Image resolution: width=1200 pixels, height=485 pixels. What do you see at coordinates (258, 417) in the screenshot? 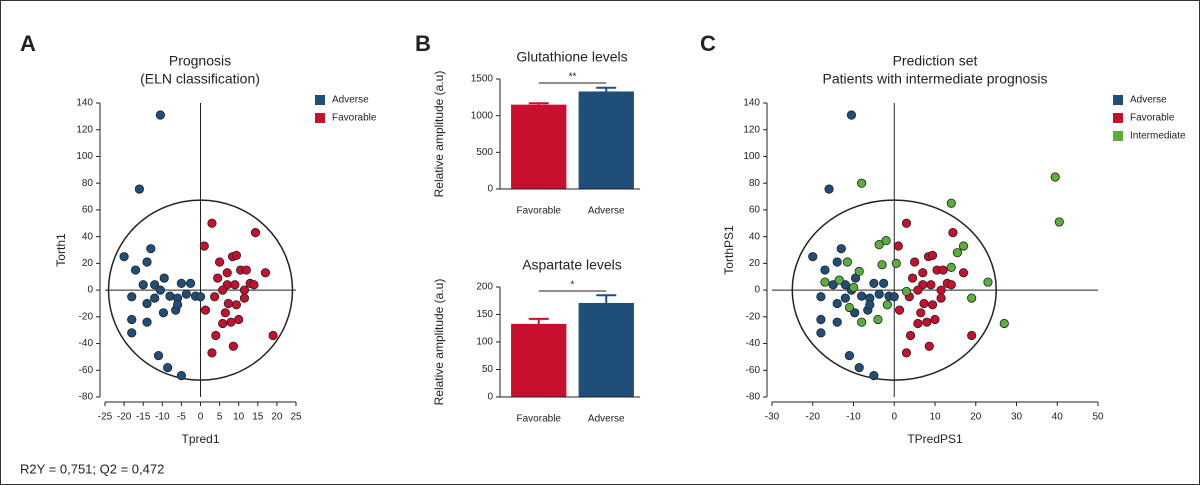
I see `x-tick-label: 15` at bounding box center [258, 417].